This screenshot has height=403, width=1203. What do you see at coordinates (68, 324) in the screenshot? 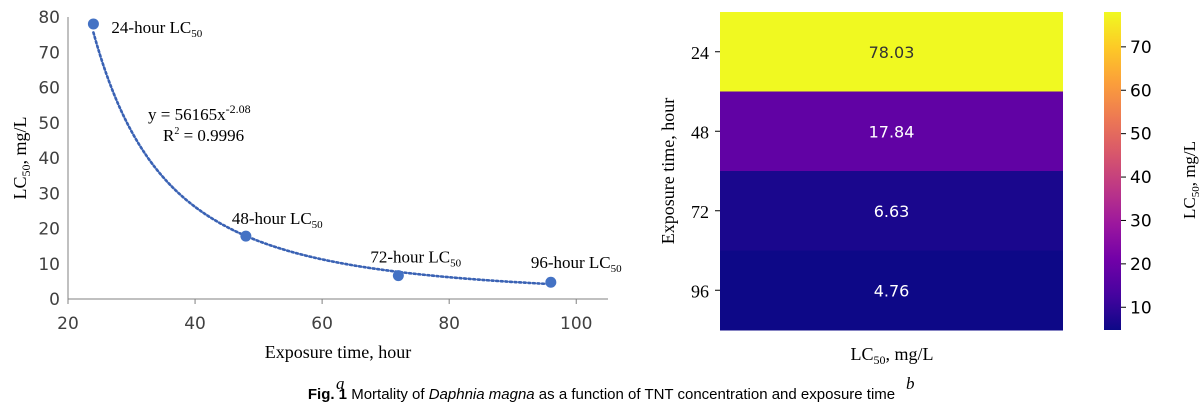
I see `x-tick-label: 20` at bounding box center [68, 324].